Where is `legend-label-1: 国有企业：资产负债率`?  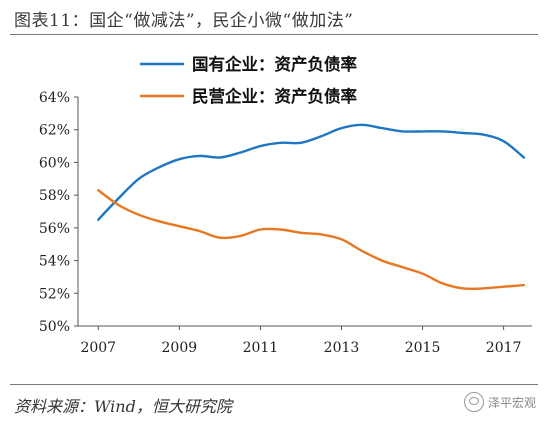 legend-label-1: 国有企业：资产负债率 is located at coordinates (274, 64).